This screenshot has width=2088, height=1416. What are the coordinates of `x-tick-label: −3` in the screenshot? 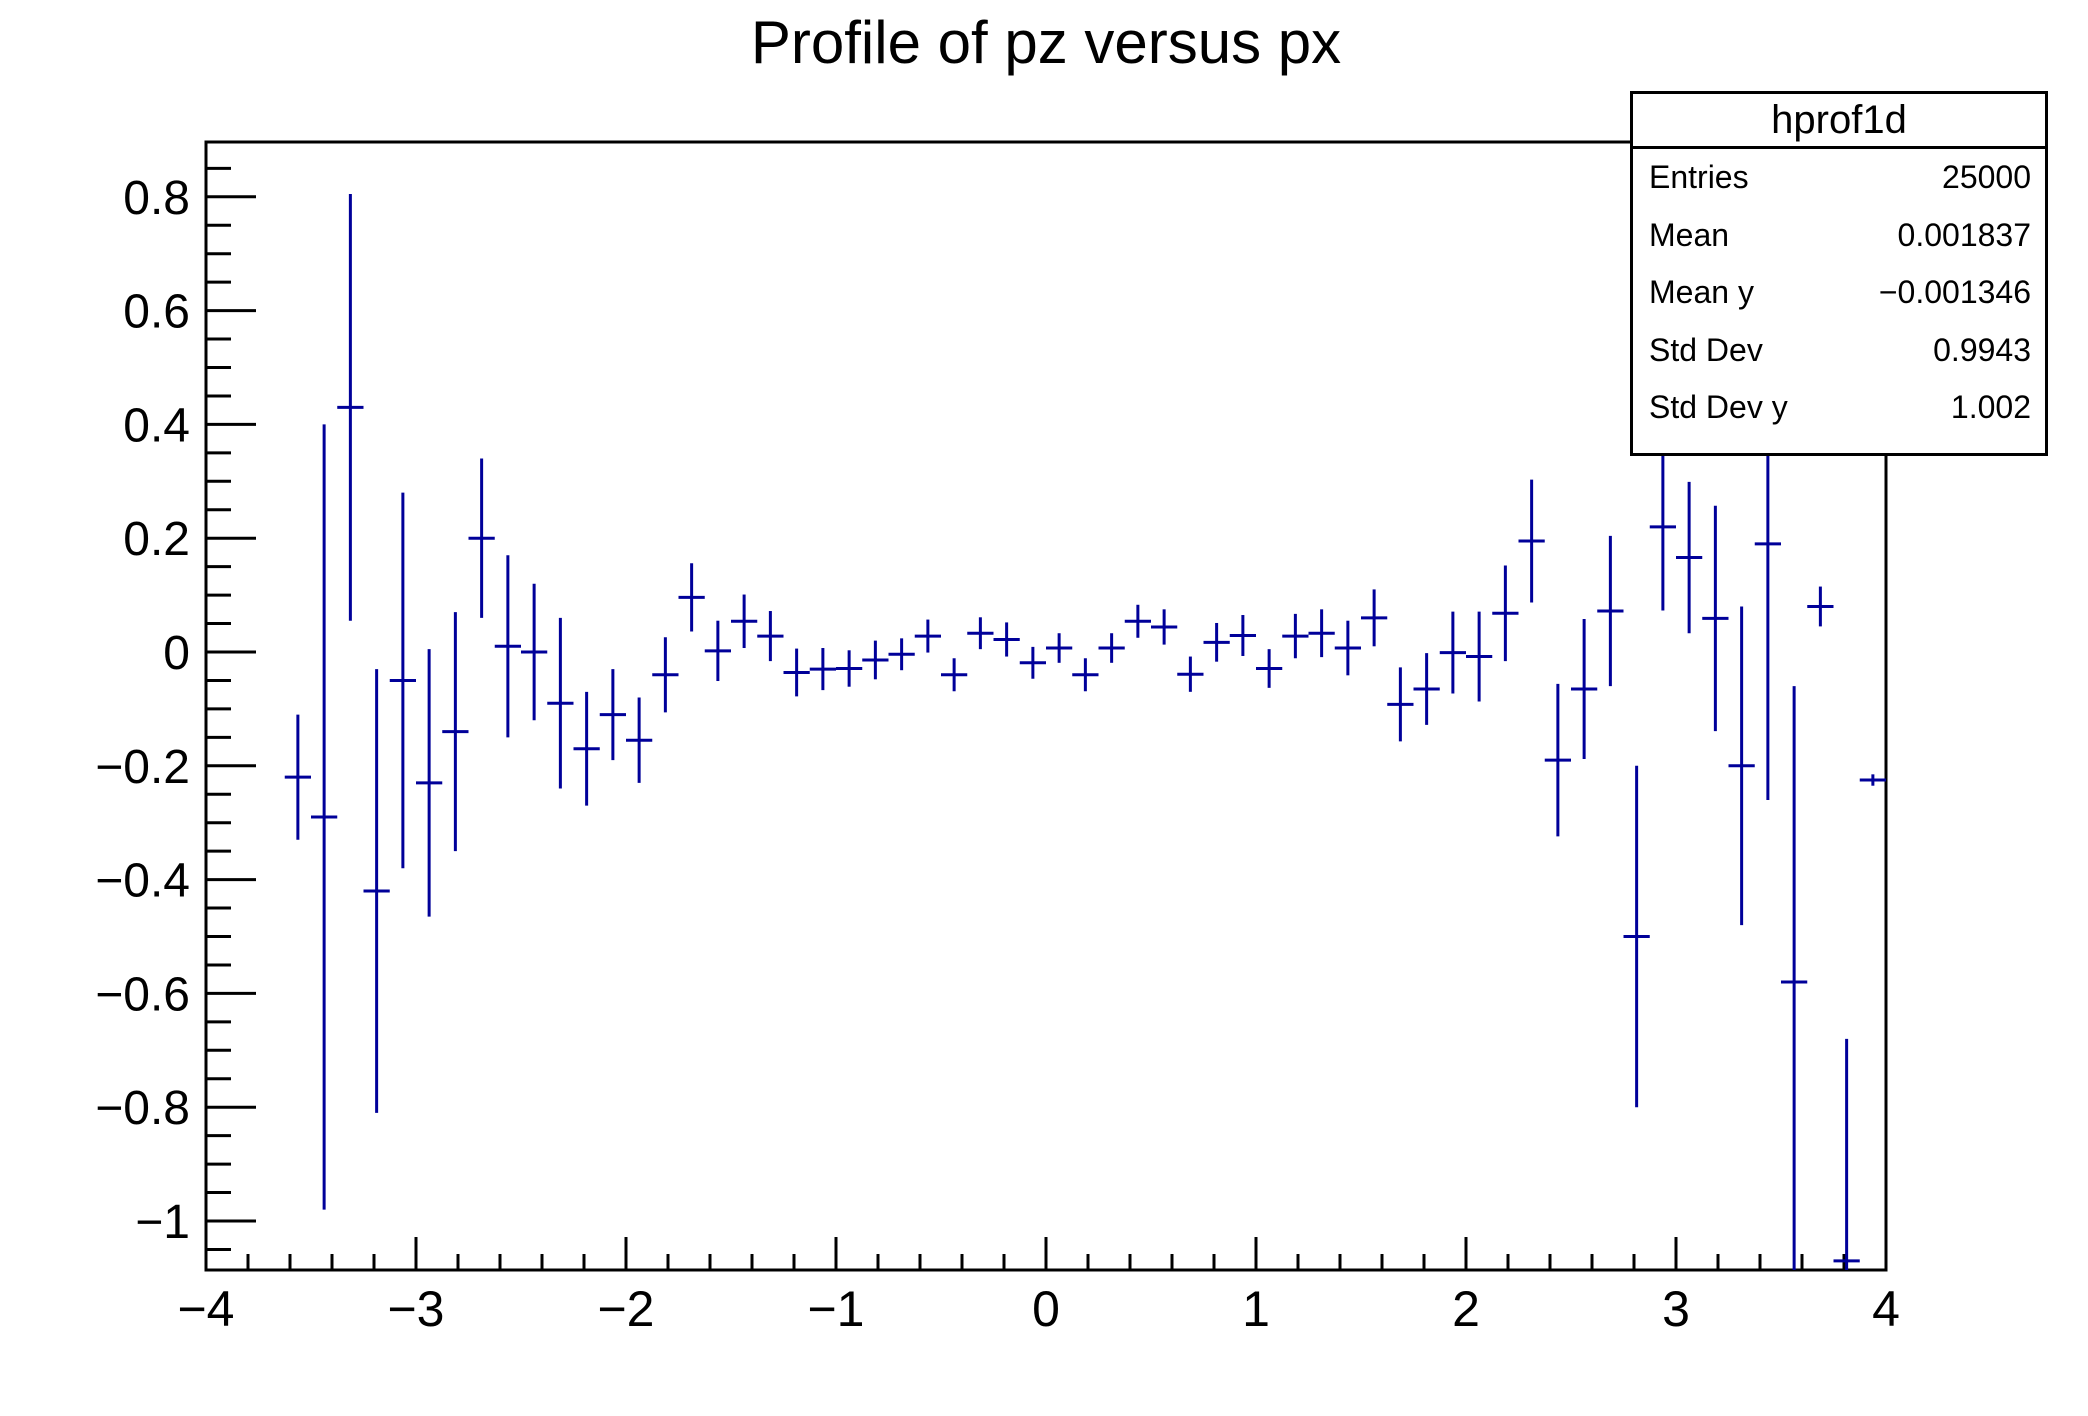 It's located at (415, 1309).